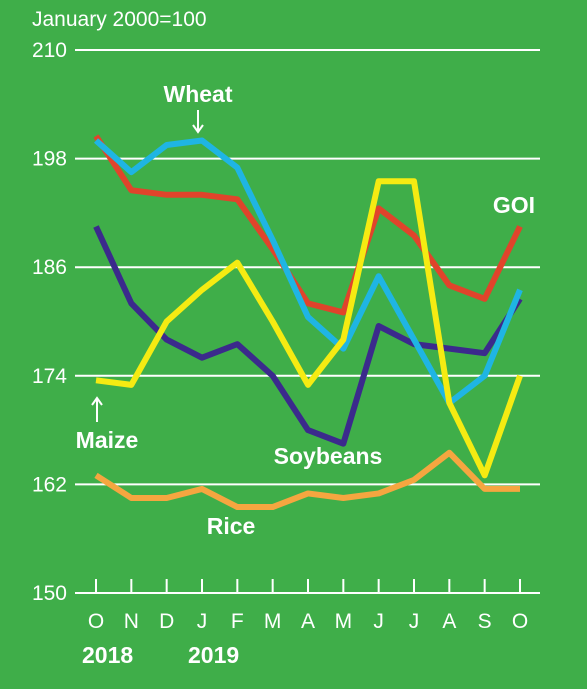  What do you see at coordinates (49, 484) in the screenshot?
I see `y-tick-label: 162` at bounding box center [49, 484].